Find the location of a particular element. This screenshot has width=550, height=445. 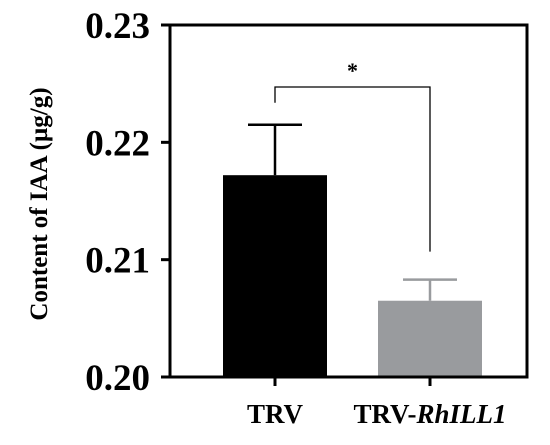

bar-trv-rhill1 is located at coordinates (430, 338).